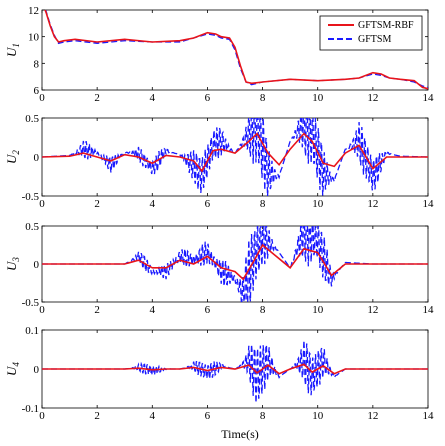 Image resolution: width=445 pixels, height=446 pixels. What do you see at coordinates (374, 39) in the screenshot?
I see `legend-label-gftsm: GFTSM` at bounding box center [374, 39].